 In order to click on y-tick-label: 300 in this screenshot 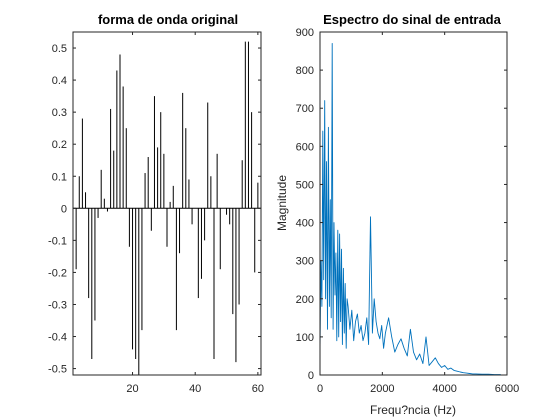, I will do `click(305, 262)`.